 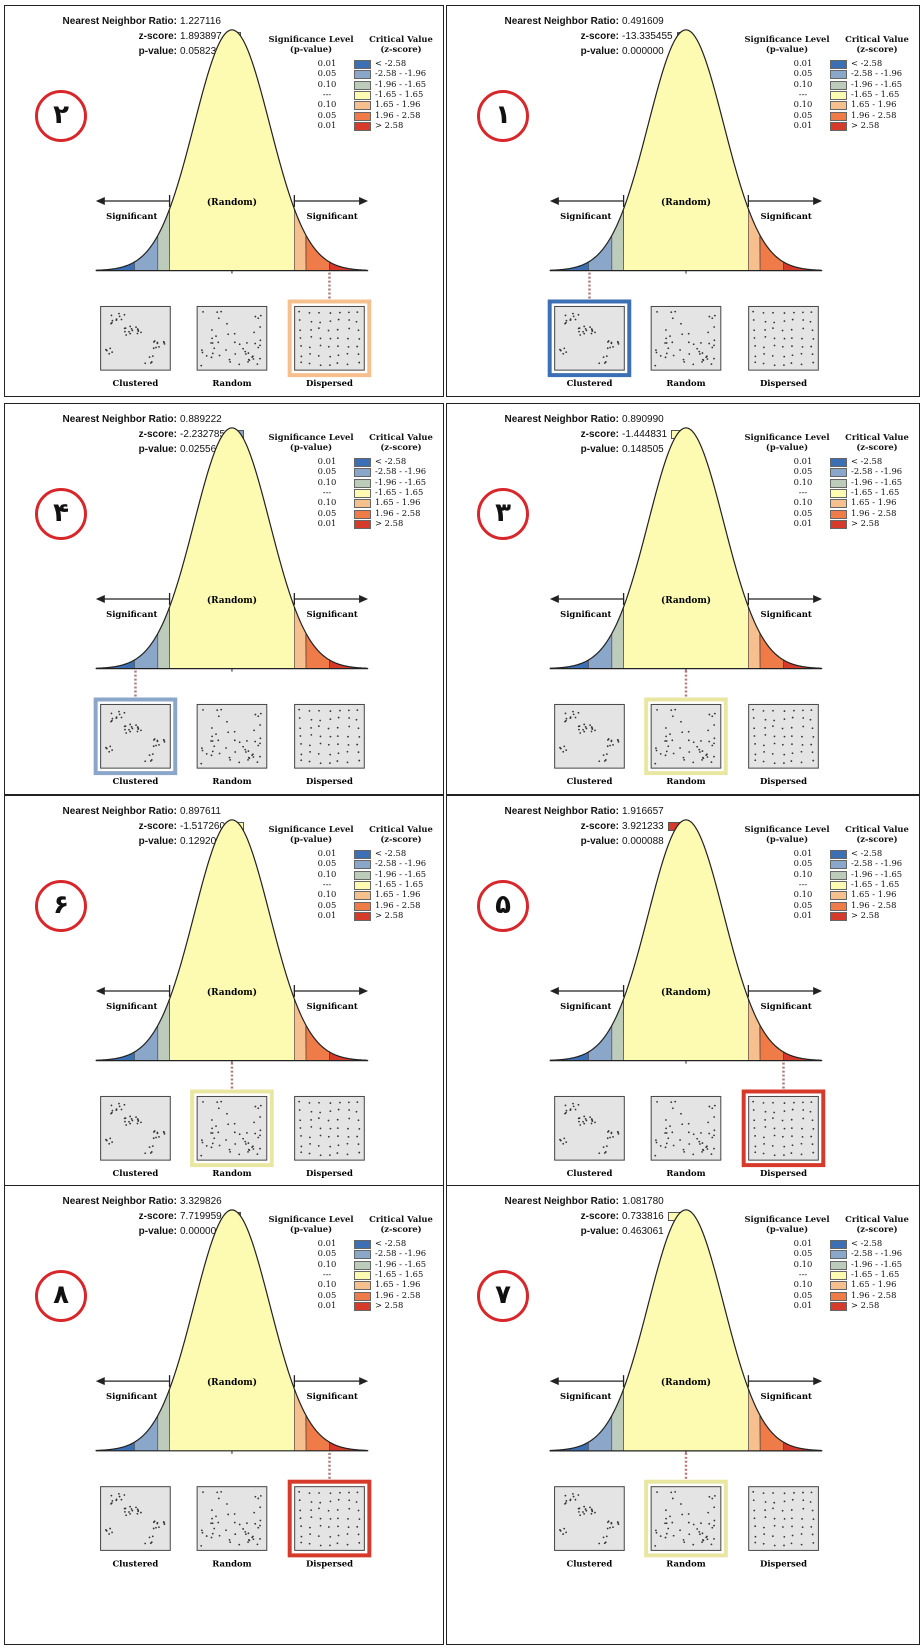 What do you see at coordinates (823, 884) in the screenshot?
I see `legend-row: --- -1.65 - 1.65` at bounding box center [823, 884].